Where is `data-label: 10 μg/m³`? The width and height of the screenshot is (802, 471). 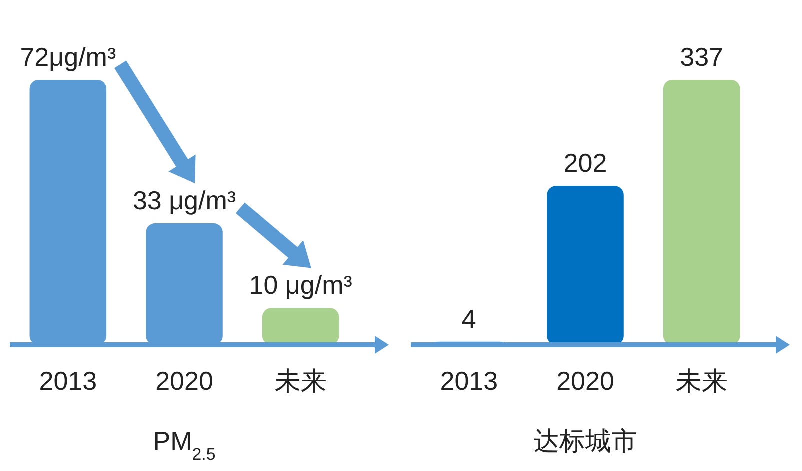 data-label: 10 μg/m³ is located at coordinates (301, 285).